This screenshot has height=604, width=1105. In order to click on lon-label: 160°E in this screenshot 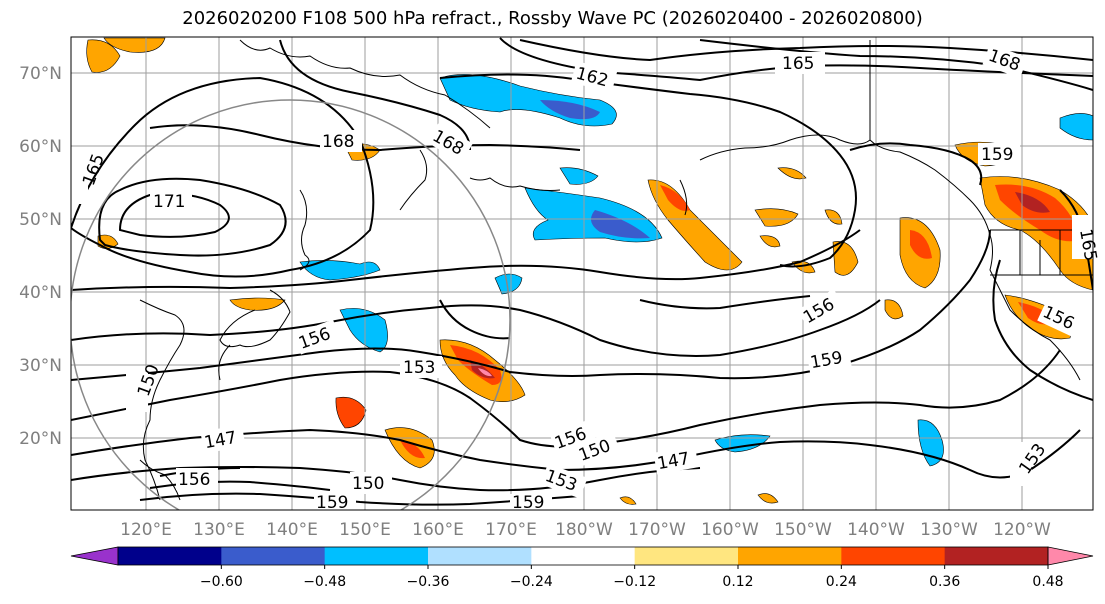, I will do `click(438, 530)`.